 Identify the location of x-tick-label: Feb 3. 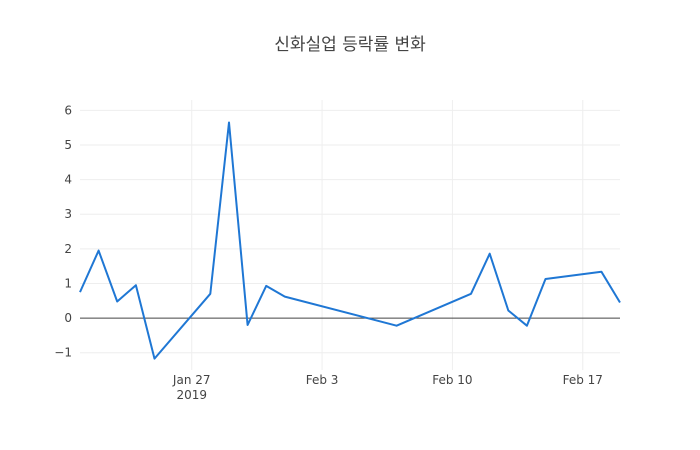
(322, 380).